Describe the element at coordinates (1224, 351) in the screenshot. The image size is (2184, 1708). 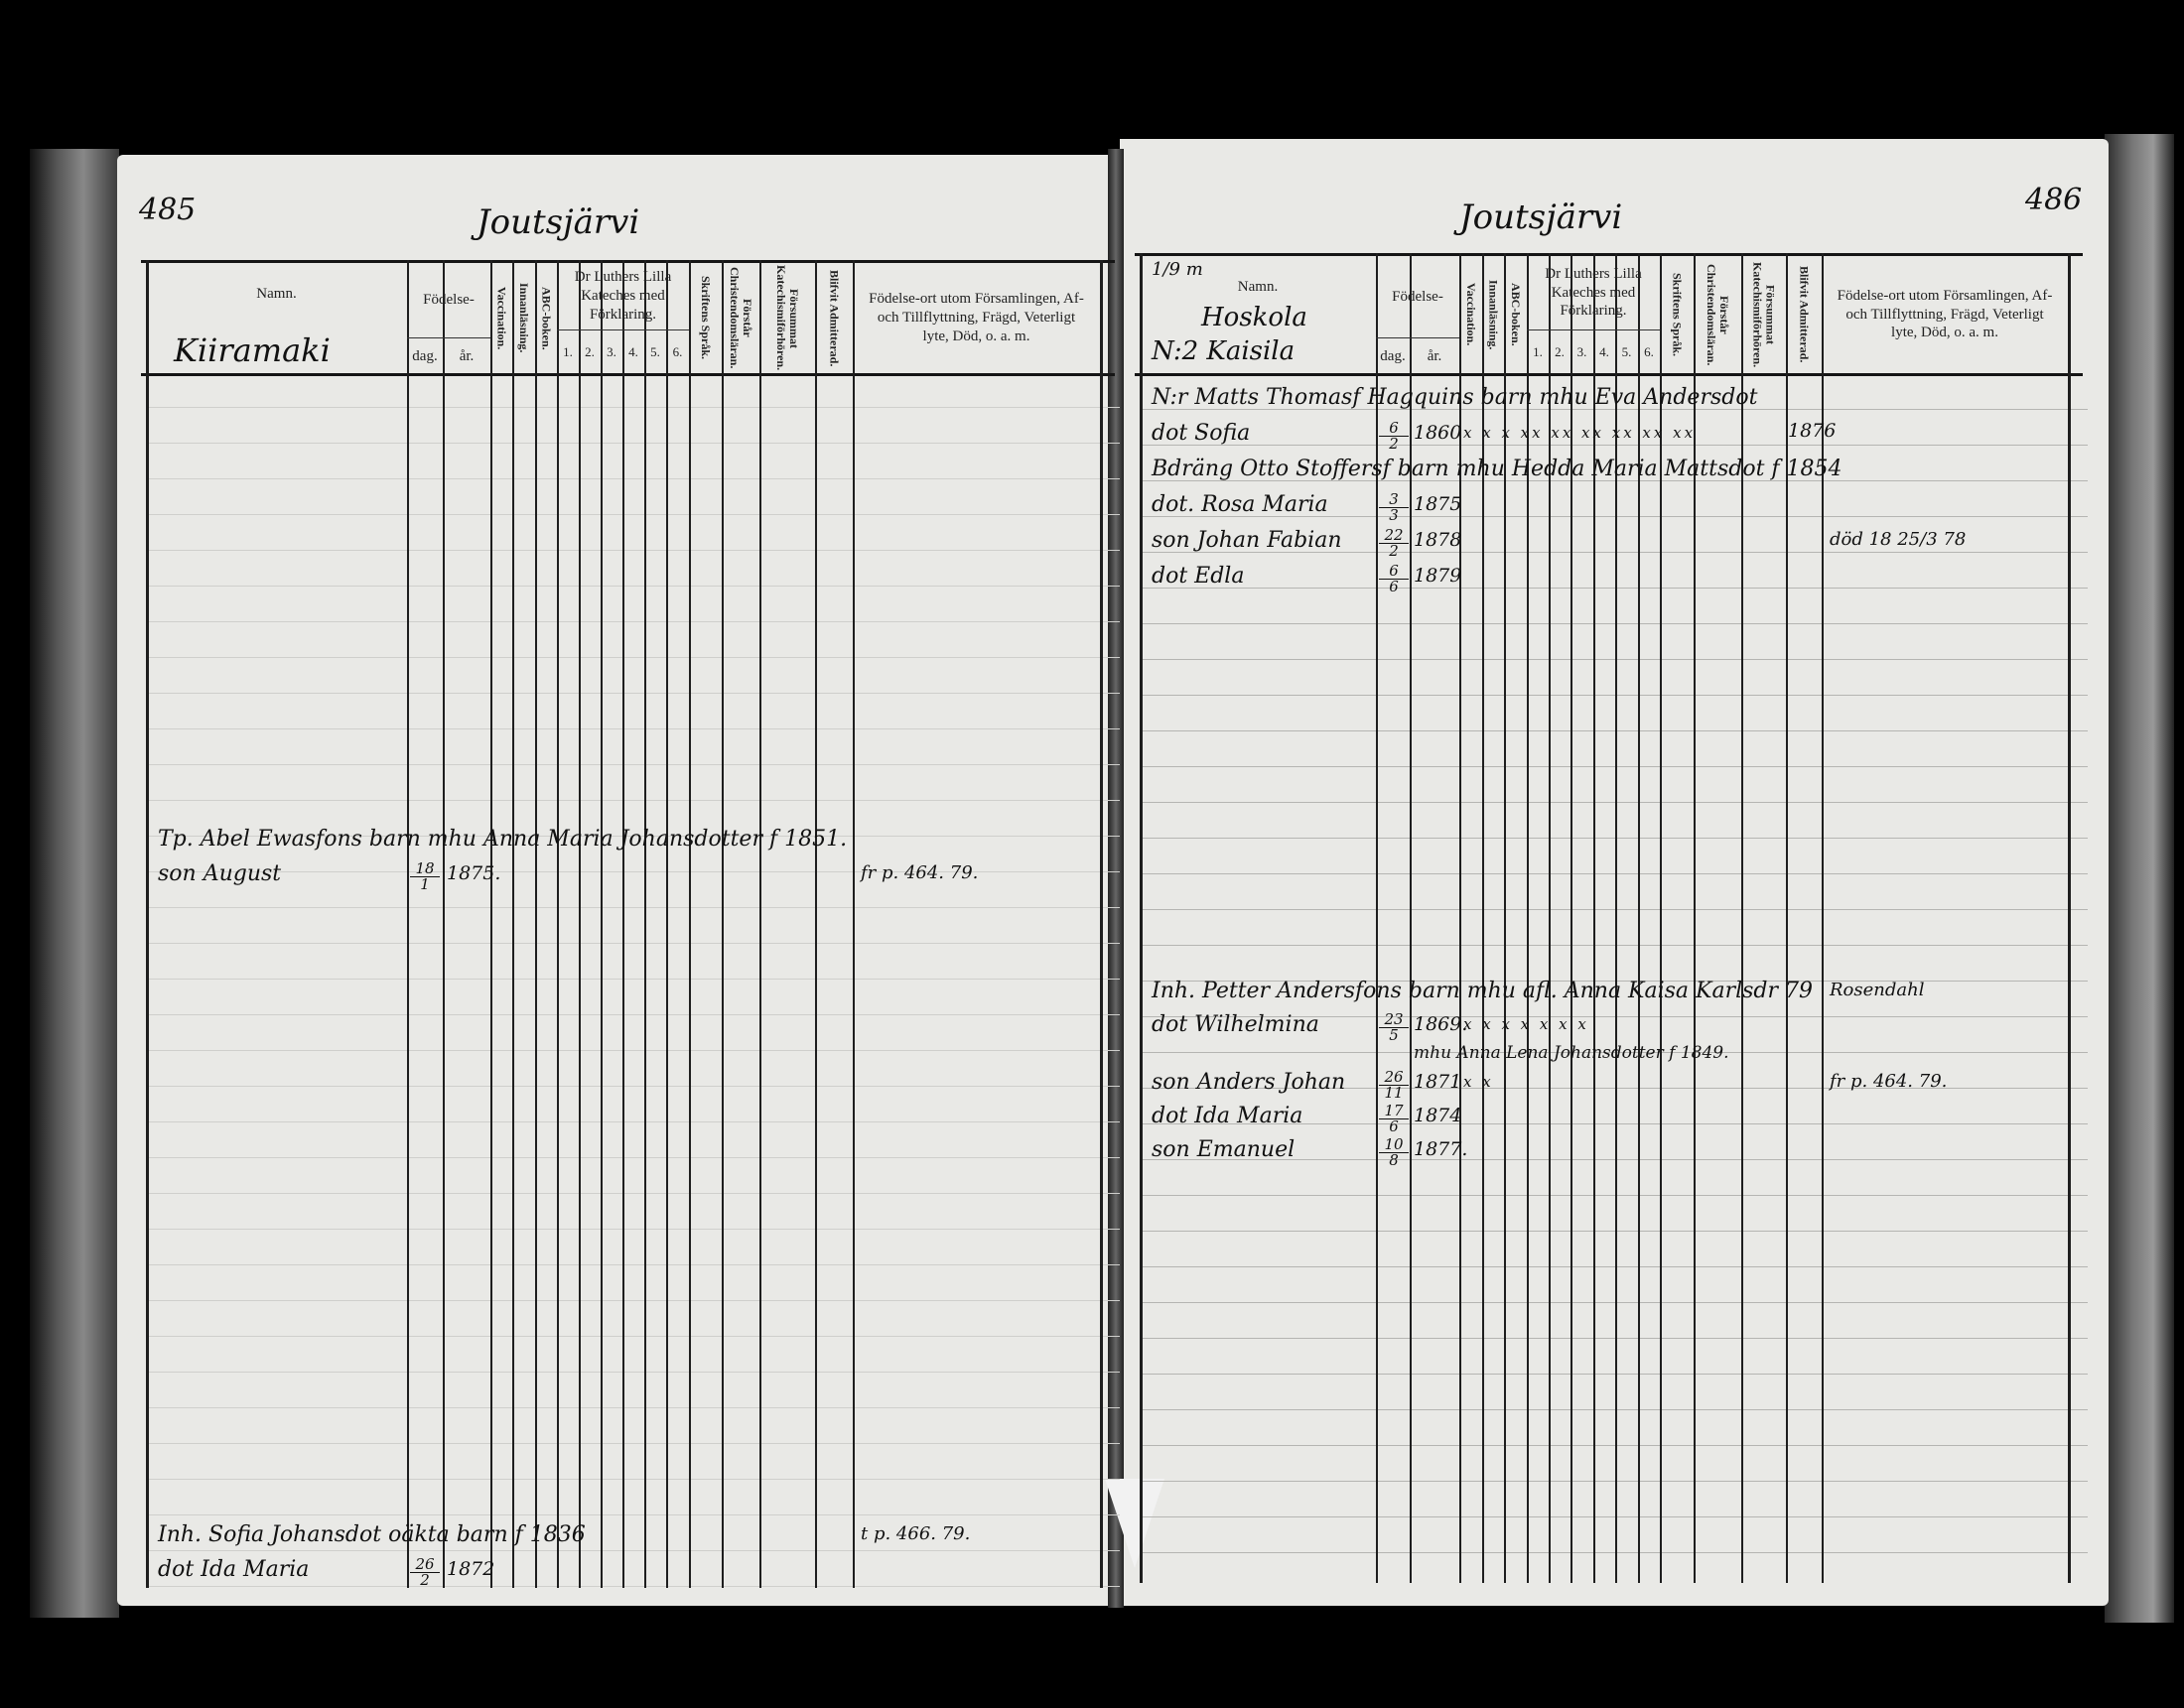
I see `farm-number: N:2 Kaisila` at that location.